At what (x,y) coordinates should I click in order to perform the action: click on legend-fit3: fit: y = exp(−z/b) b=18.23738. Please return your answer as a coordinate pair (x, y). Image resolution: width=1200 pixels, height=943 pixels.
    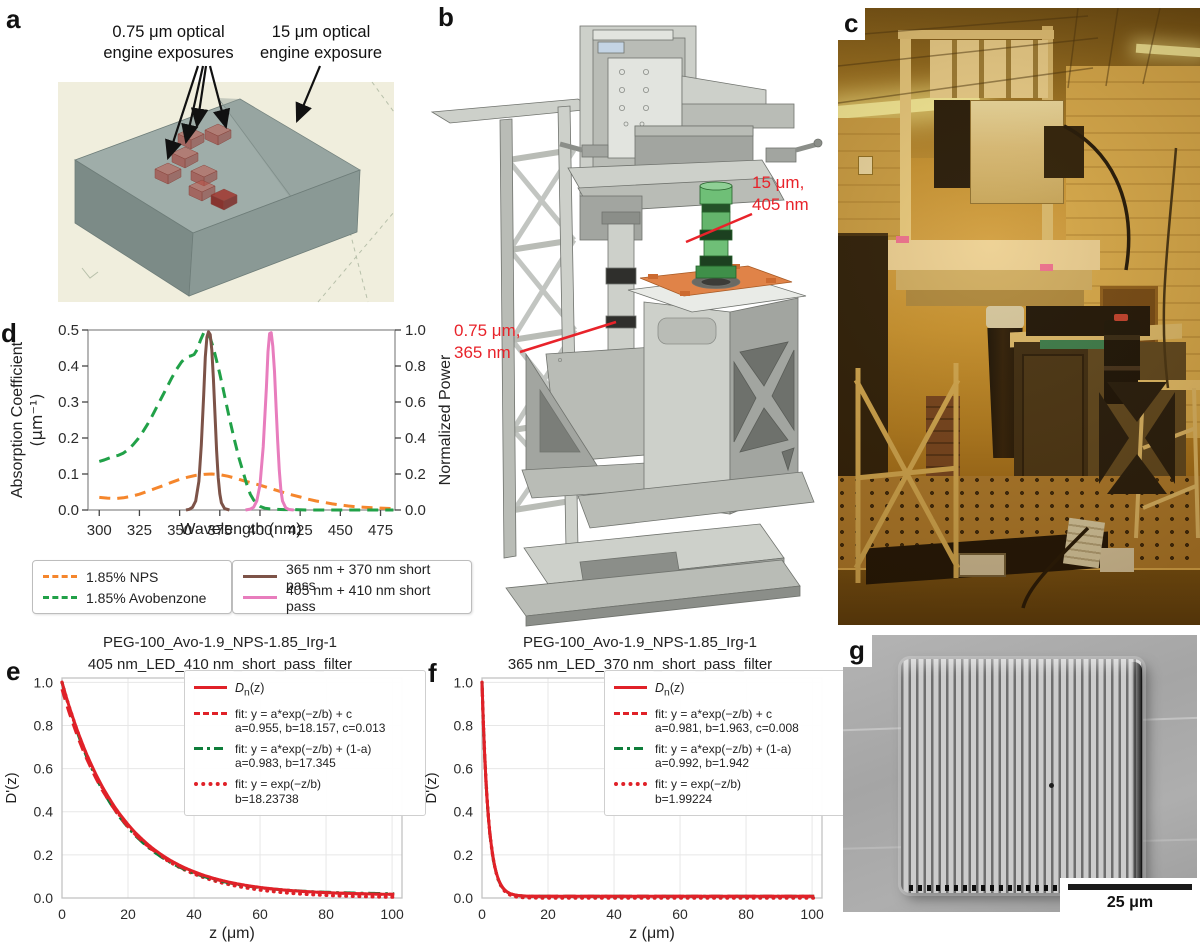
    Looking at the image, I should click on (278, 791).